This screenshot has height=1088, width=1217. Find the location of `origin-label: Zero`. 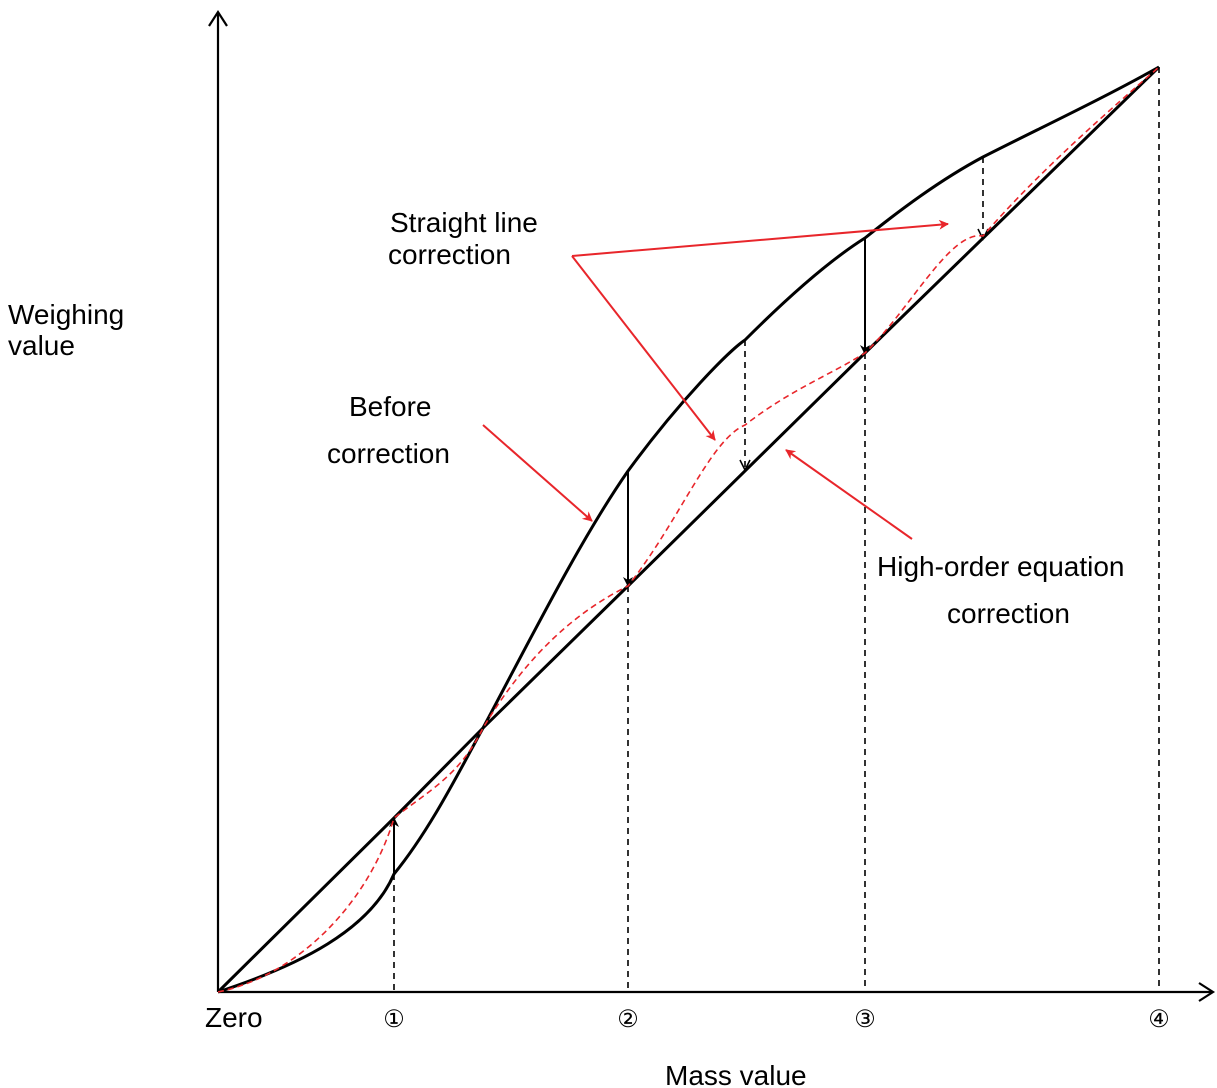

origin-label: Zero is located at coordinates (234, 1017).